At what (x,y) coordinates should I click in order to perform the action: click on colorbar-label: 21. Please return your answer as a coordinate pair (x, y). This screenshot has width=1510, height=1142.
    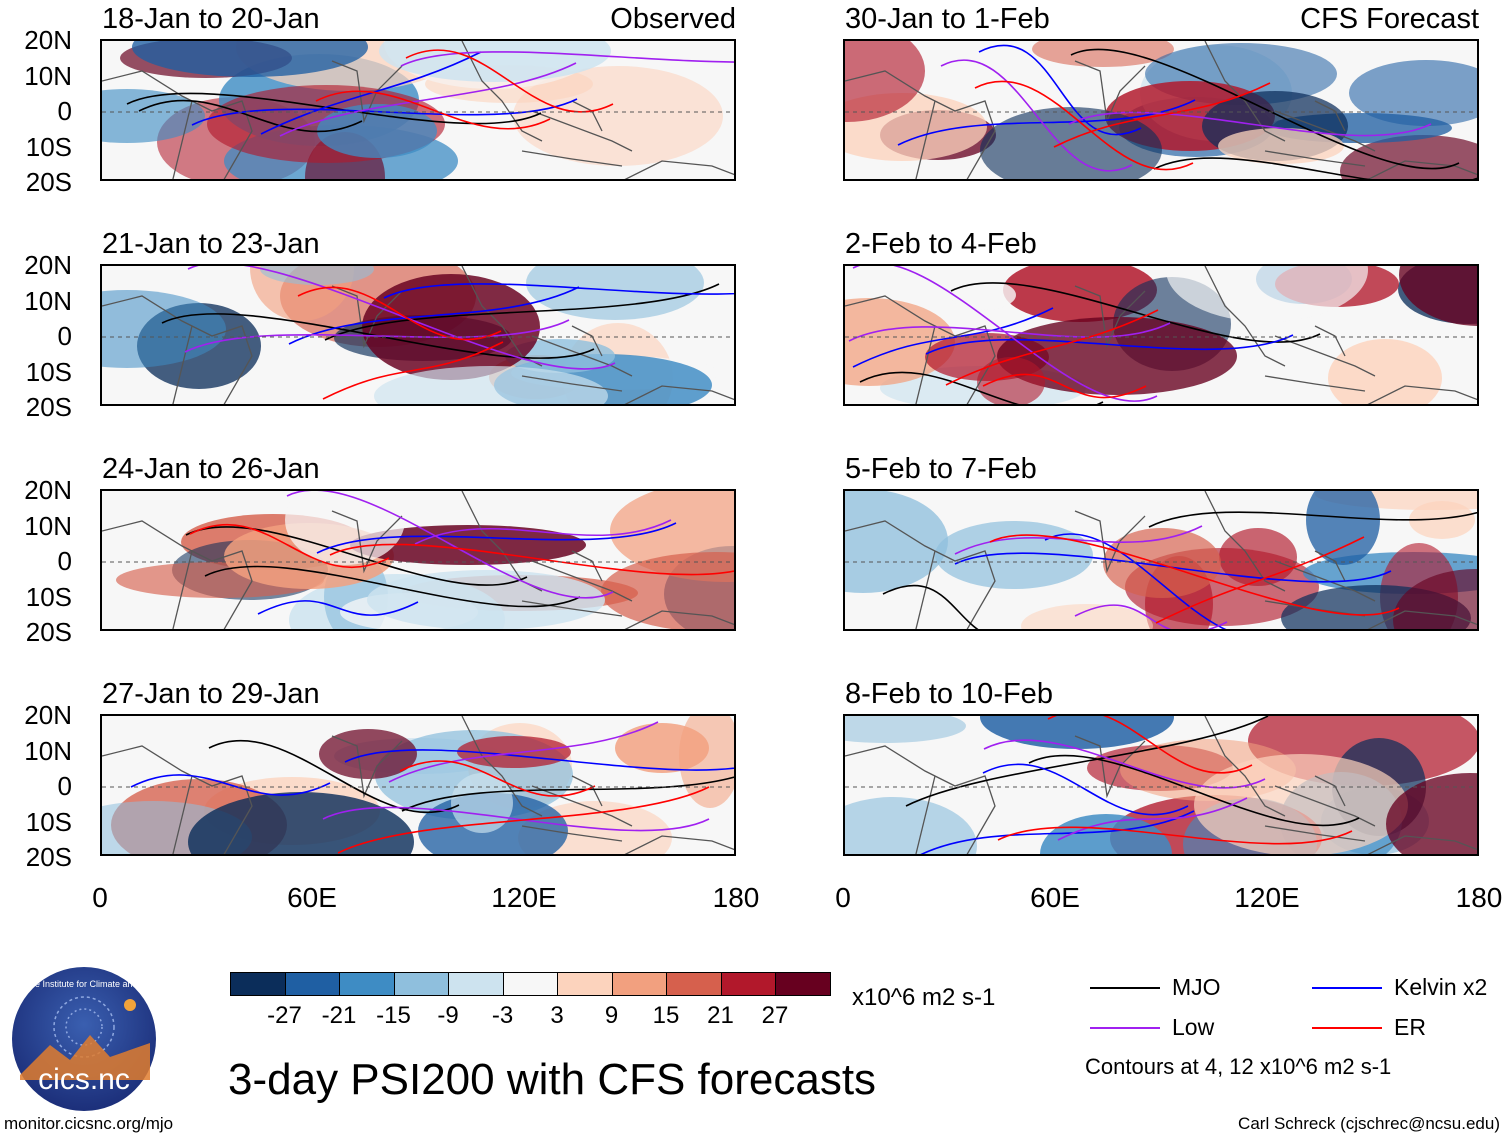
    Looking at the image, I should click on (720, 1015).